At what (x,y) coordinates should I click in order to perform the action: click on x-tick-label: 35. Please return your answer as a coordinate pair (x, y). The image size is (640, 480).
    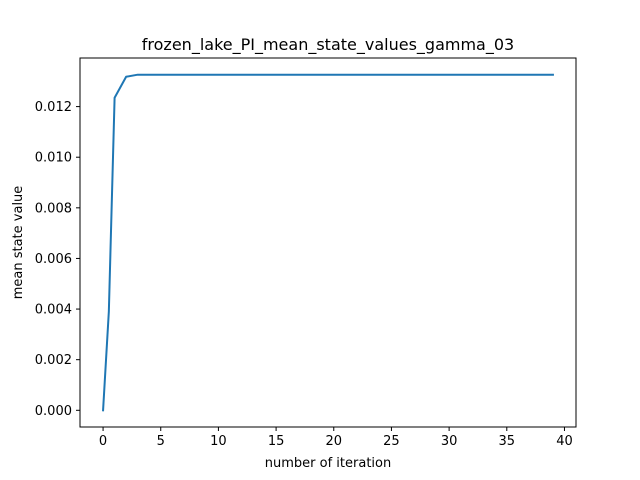
    Looking at the image, I should click on (507, 441).